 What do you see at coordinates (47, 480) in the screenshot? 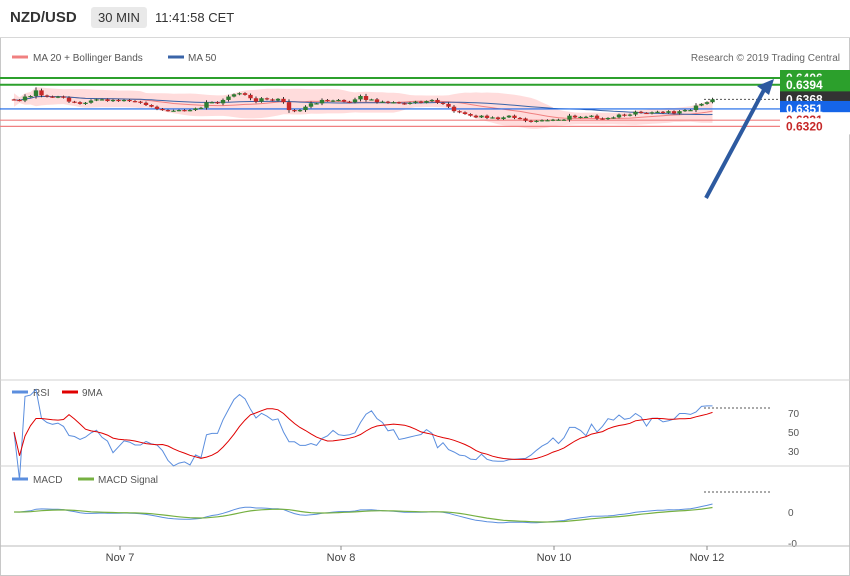
I see `legend-macd-label: MACD` at bounding box center [47, 480].